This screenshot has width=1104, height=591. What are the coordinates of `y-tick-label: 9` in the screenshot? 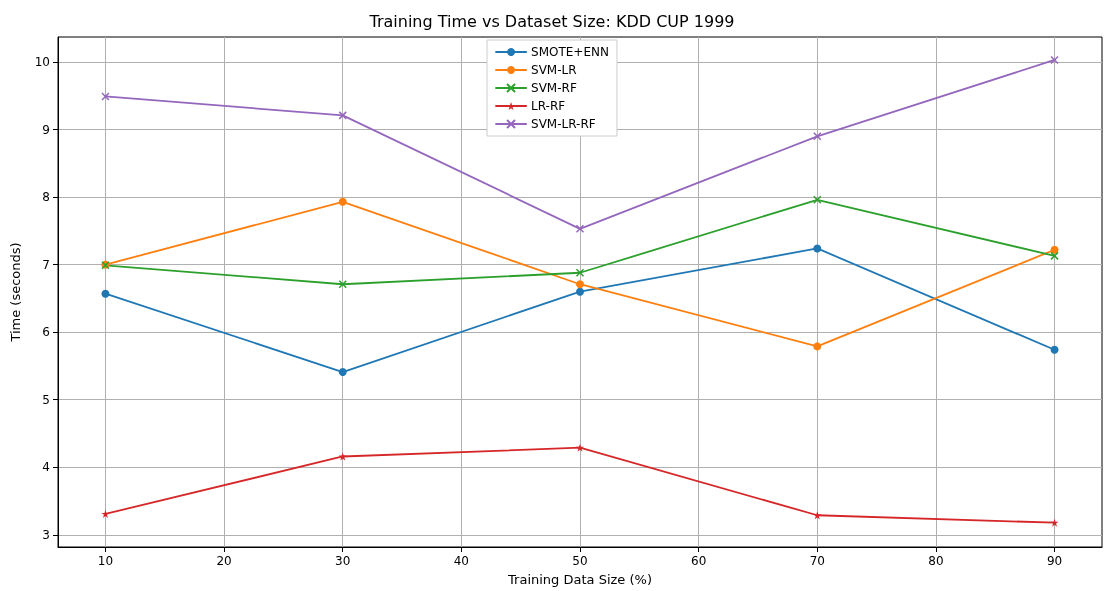 It's located at (46, 129).